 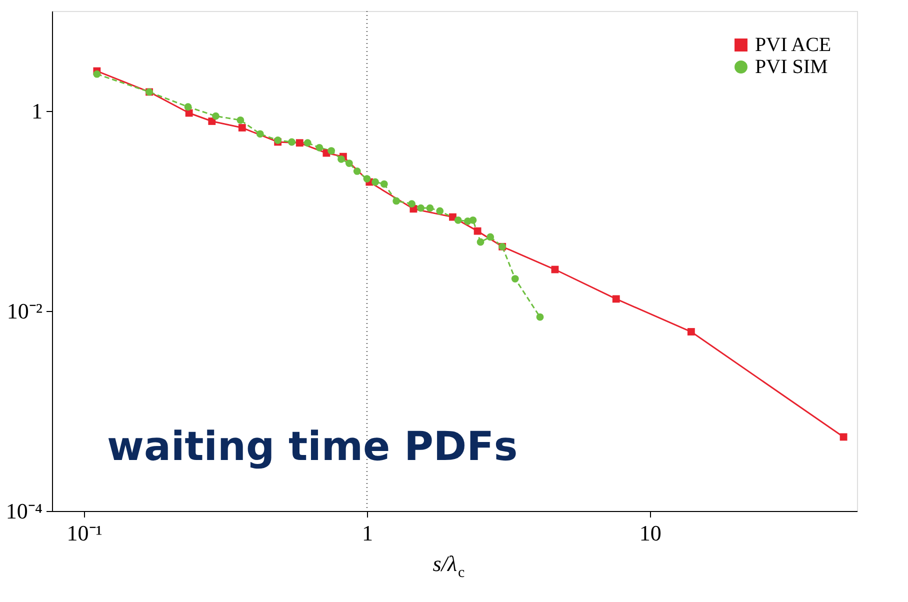 What do you see at coordinates (791, 67) in the screenshot?
I see `legend-label: PVI SIM` at bounding box center [791, 67].